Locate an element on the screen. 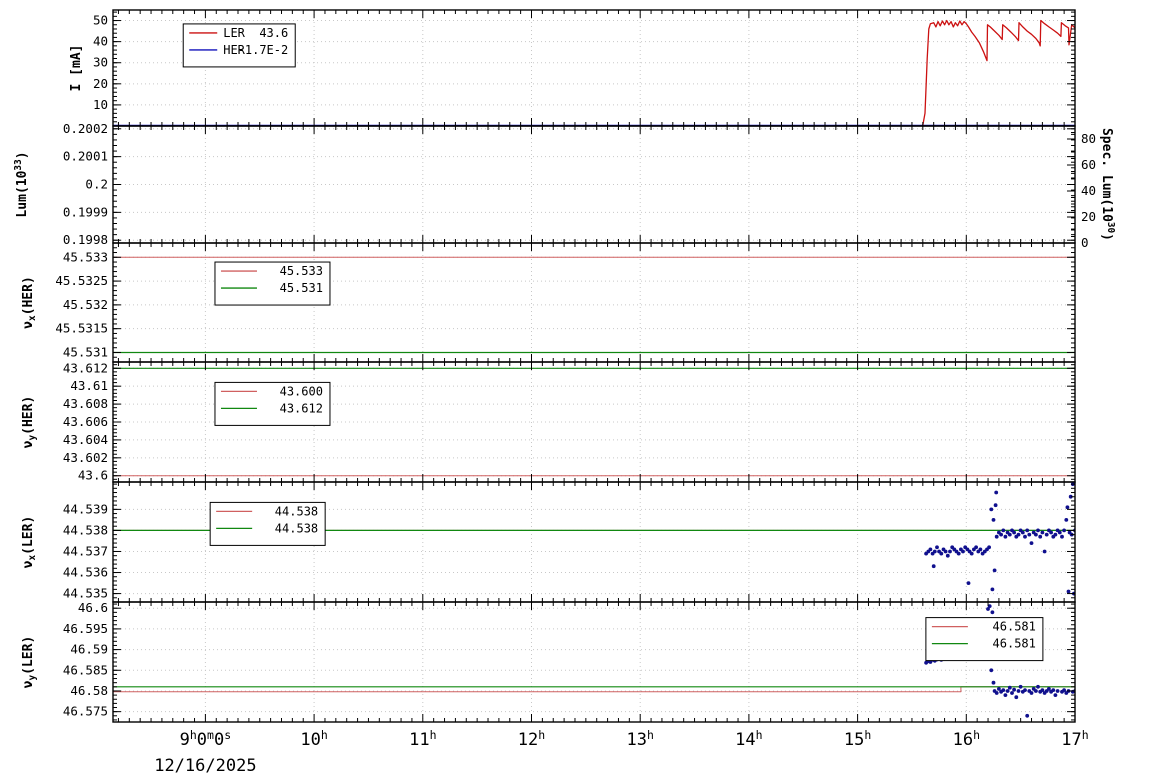 The width and height of the screenshot is (1154, 782). y-tick-label: 0.1998 is located at coordinates (85, 239).